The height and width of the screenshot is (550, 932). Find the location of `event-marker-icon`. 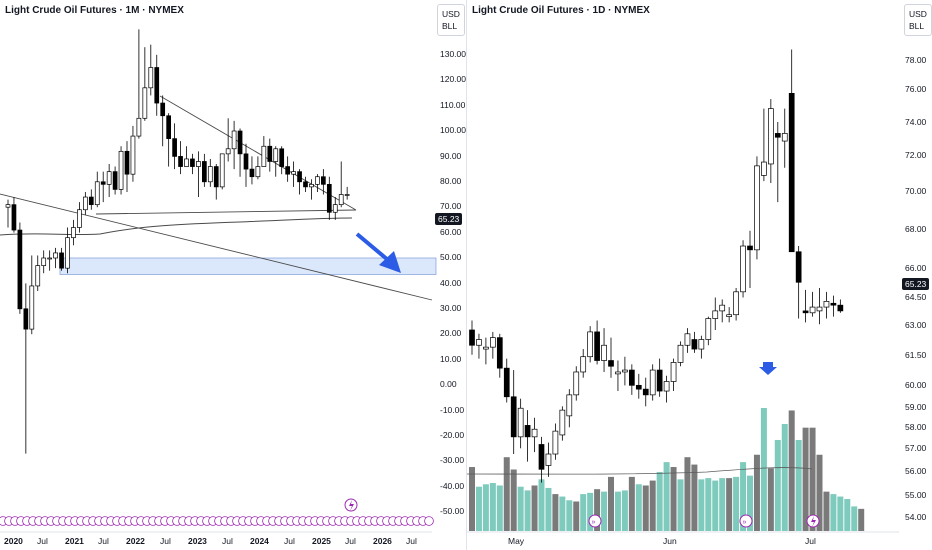

event-marker-icon is located at coordinates (429, 521).